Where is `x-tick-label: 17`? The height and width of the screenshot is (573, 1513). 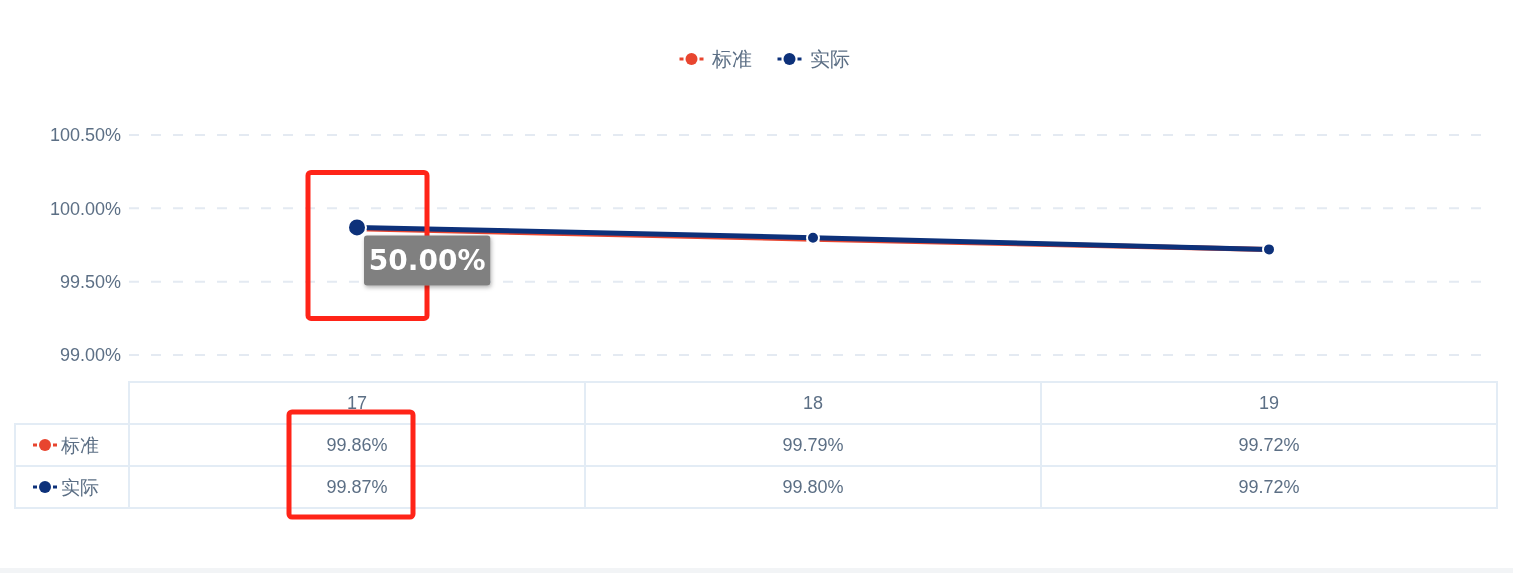
x-tick-label: 17 is located at coordinates (357, 403).